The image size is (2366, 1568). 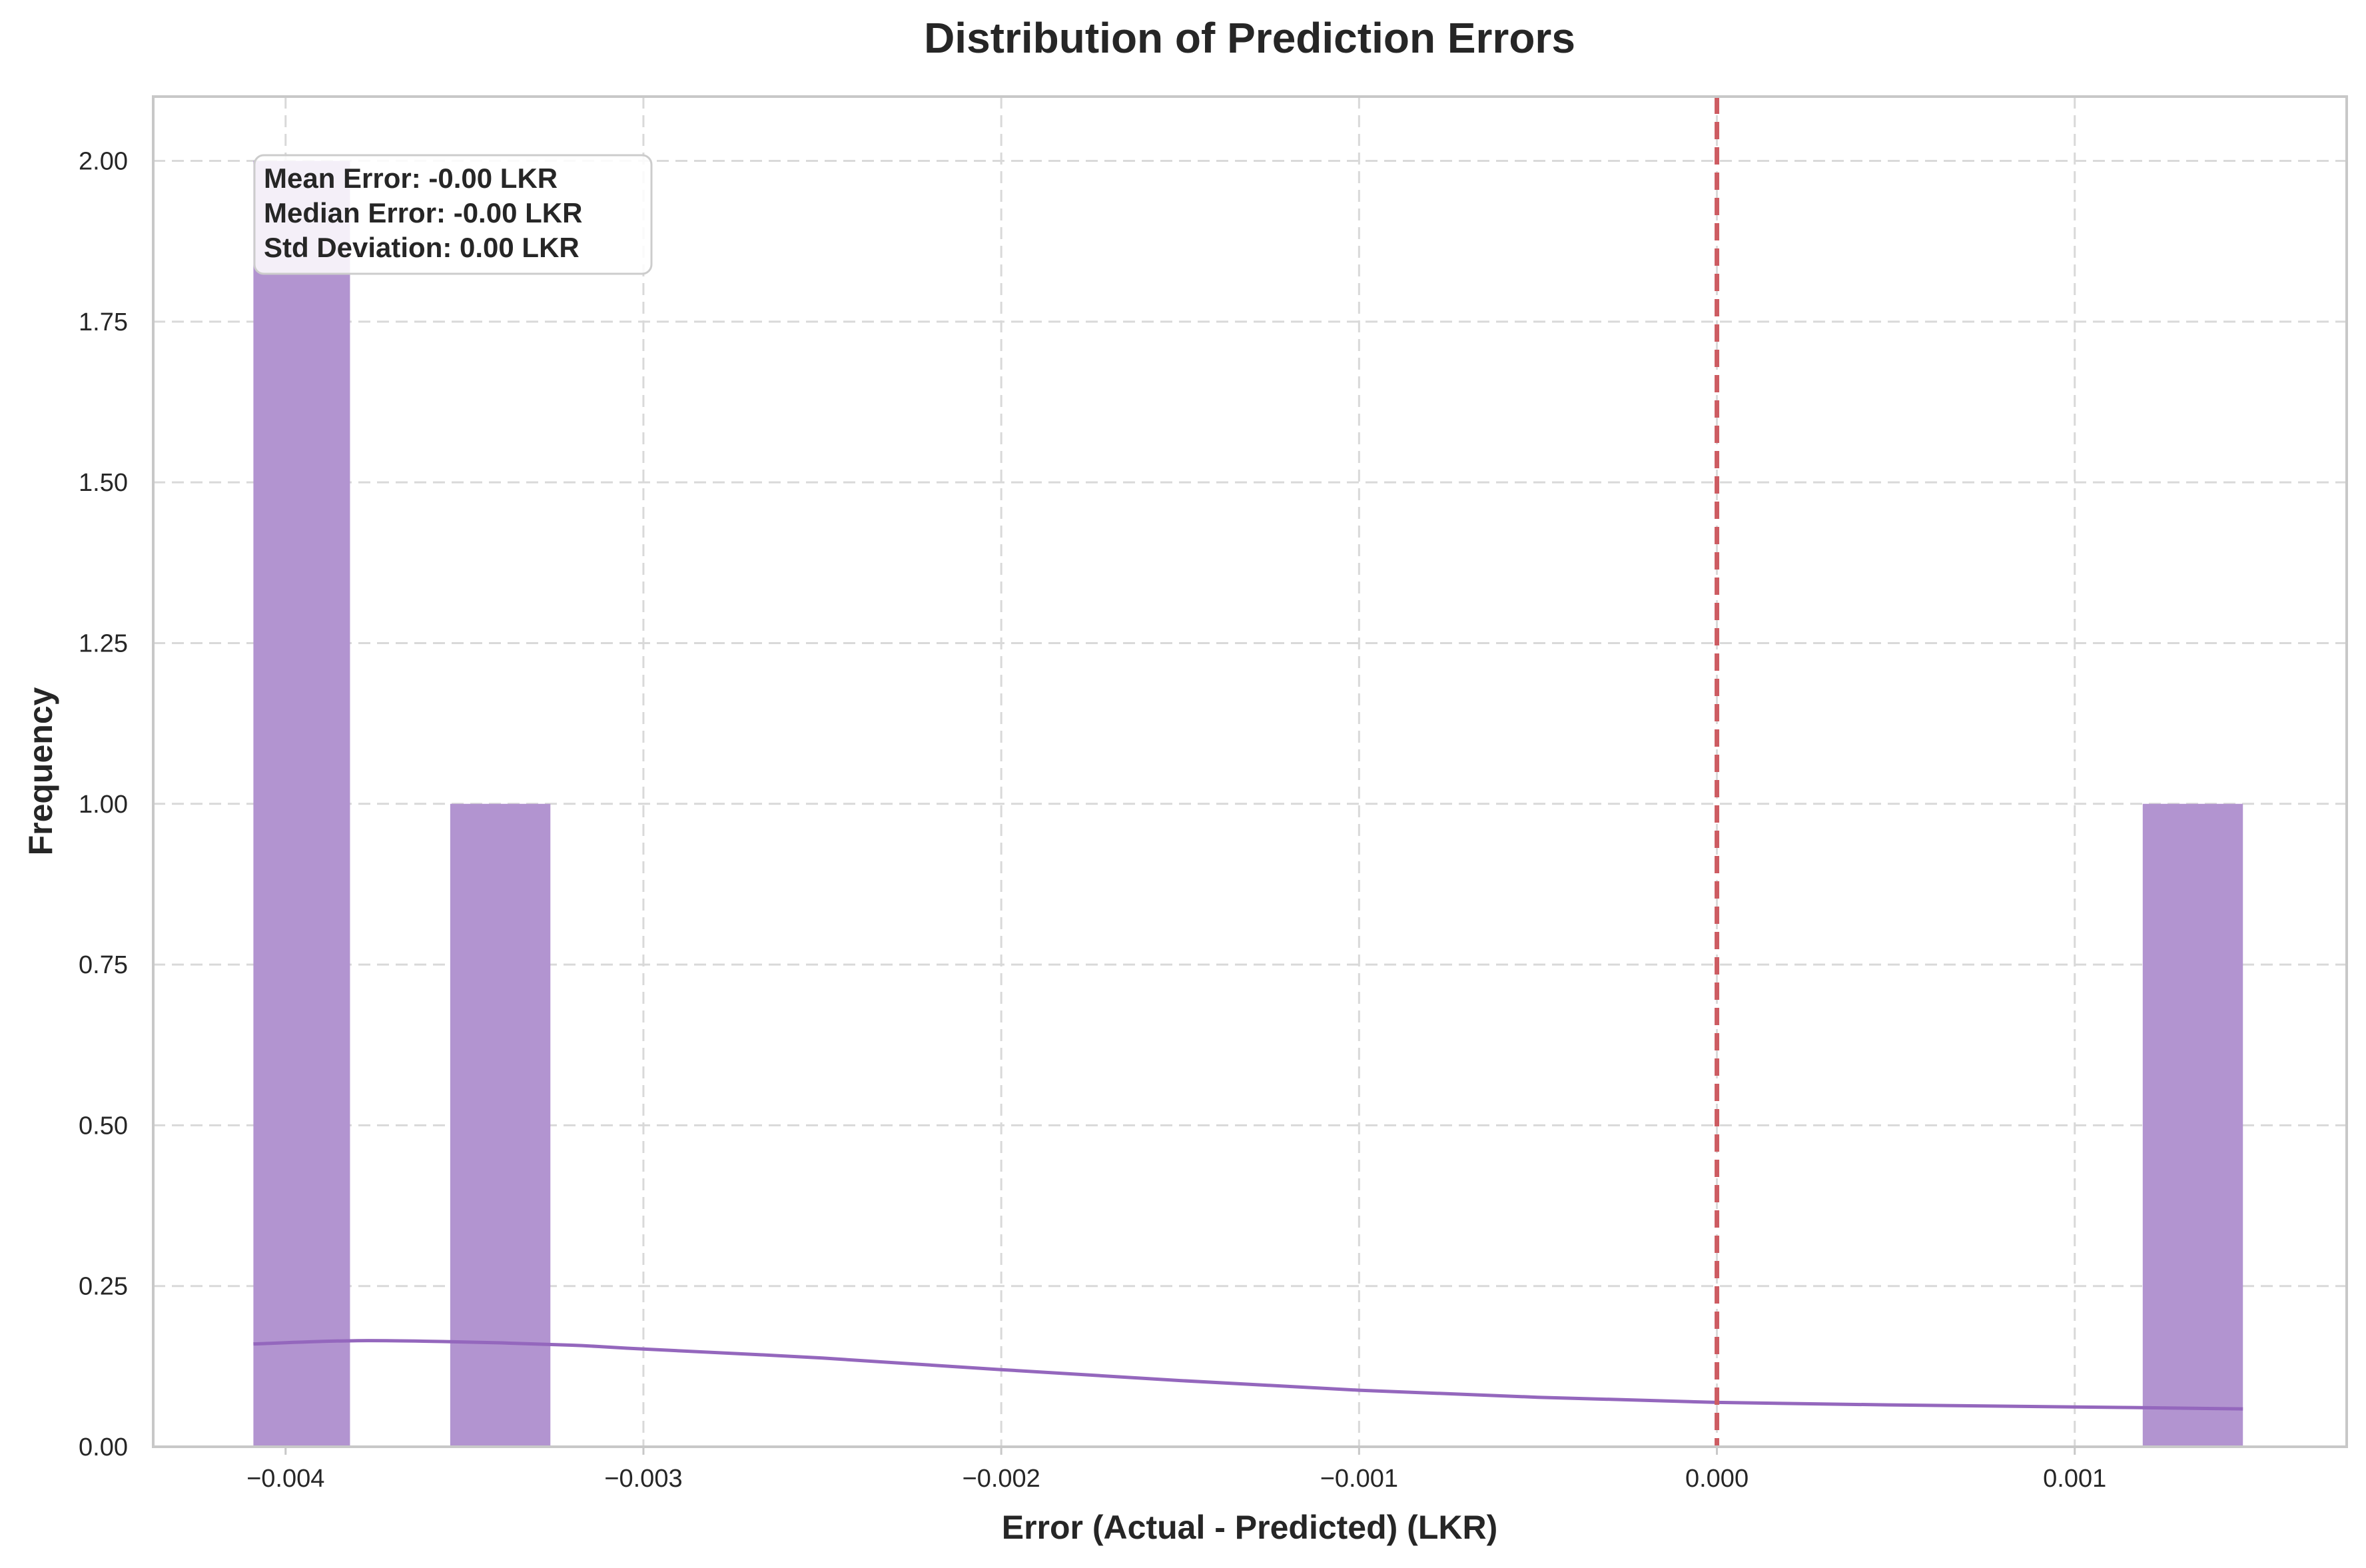 What do you see at coordinates (103, 162) in the screenshot?
I see `y-tick-label: 2.00` at bounding box center [103, 162].